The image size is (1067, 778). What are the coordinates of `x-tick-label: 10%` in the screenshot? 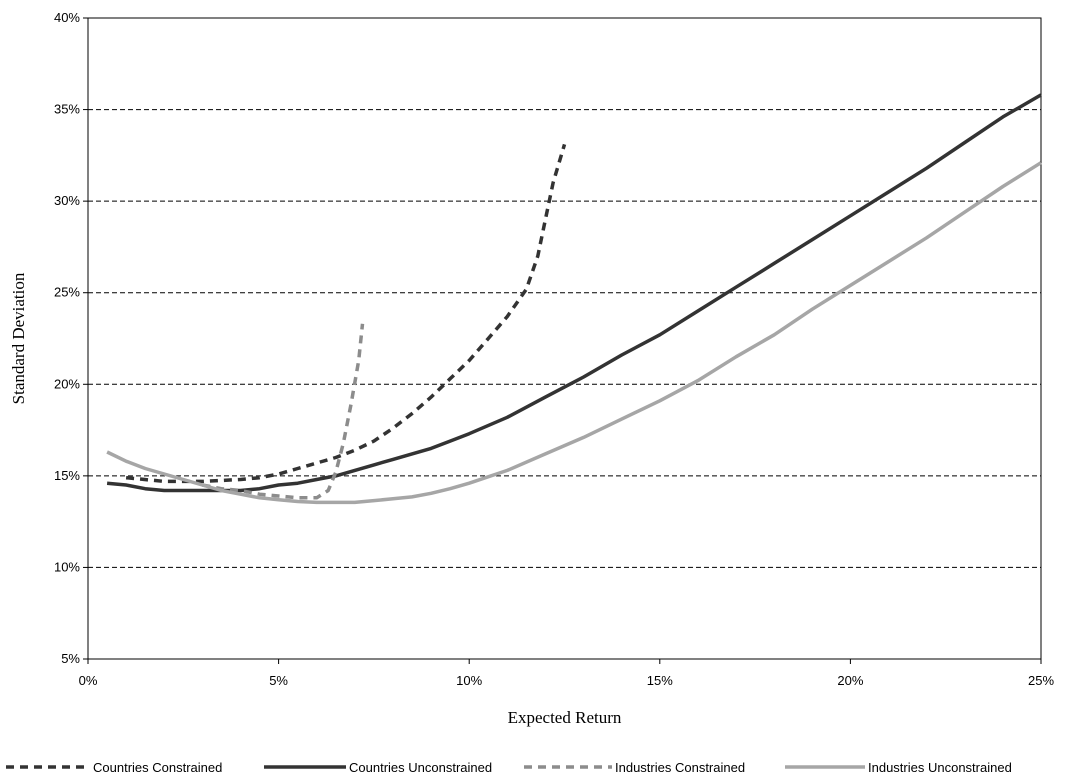 It's located at (469, 680).